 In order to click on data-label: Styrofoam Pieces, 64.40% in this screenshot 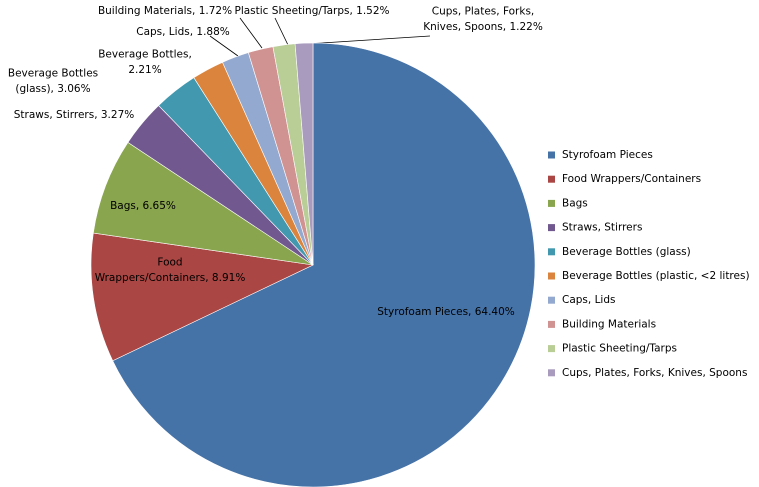, I will do `click(446, 312)`.